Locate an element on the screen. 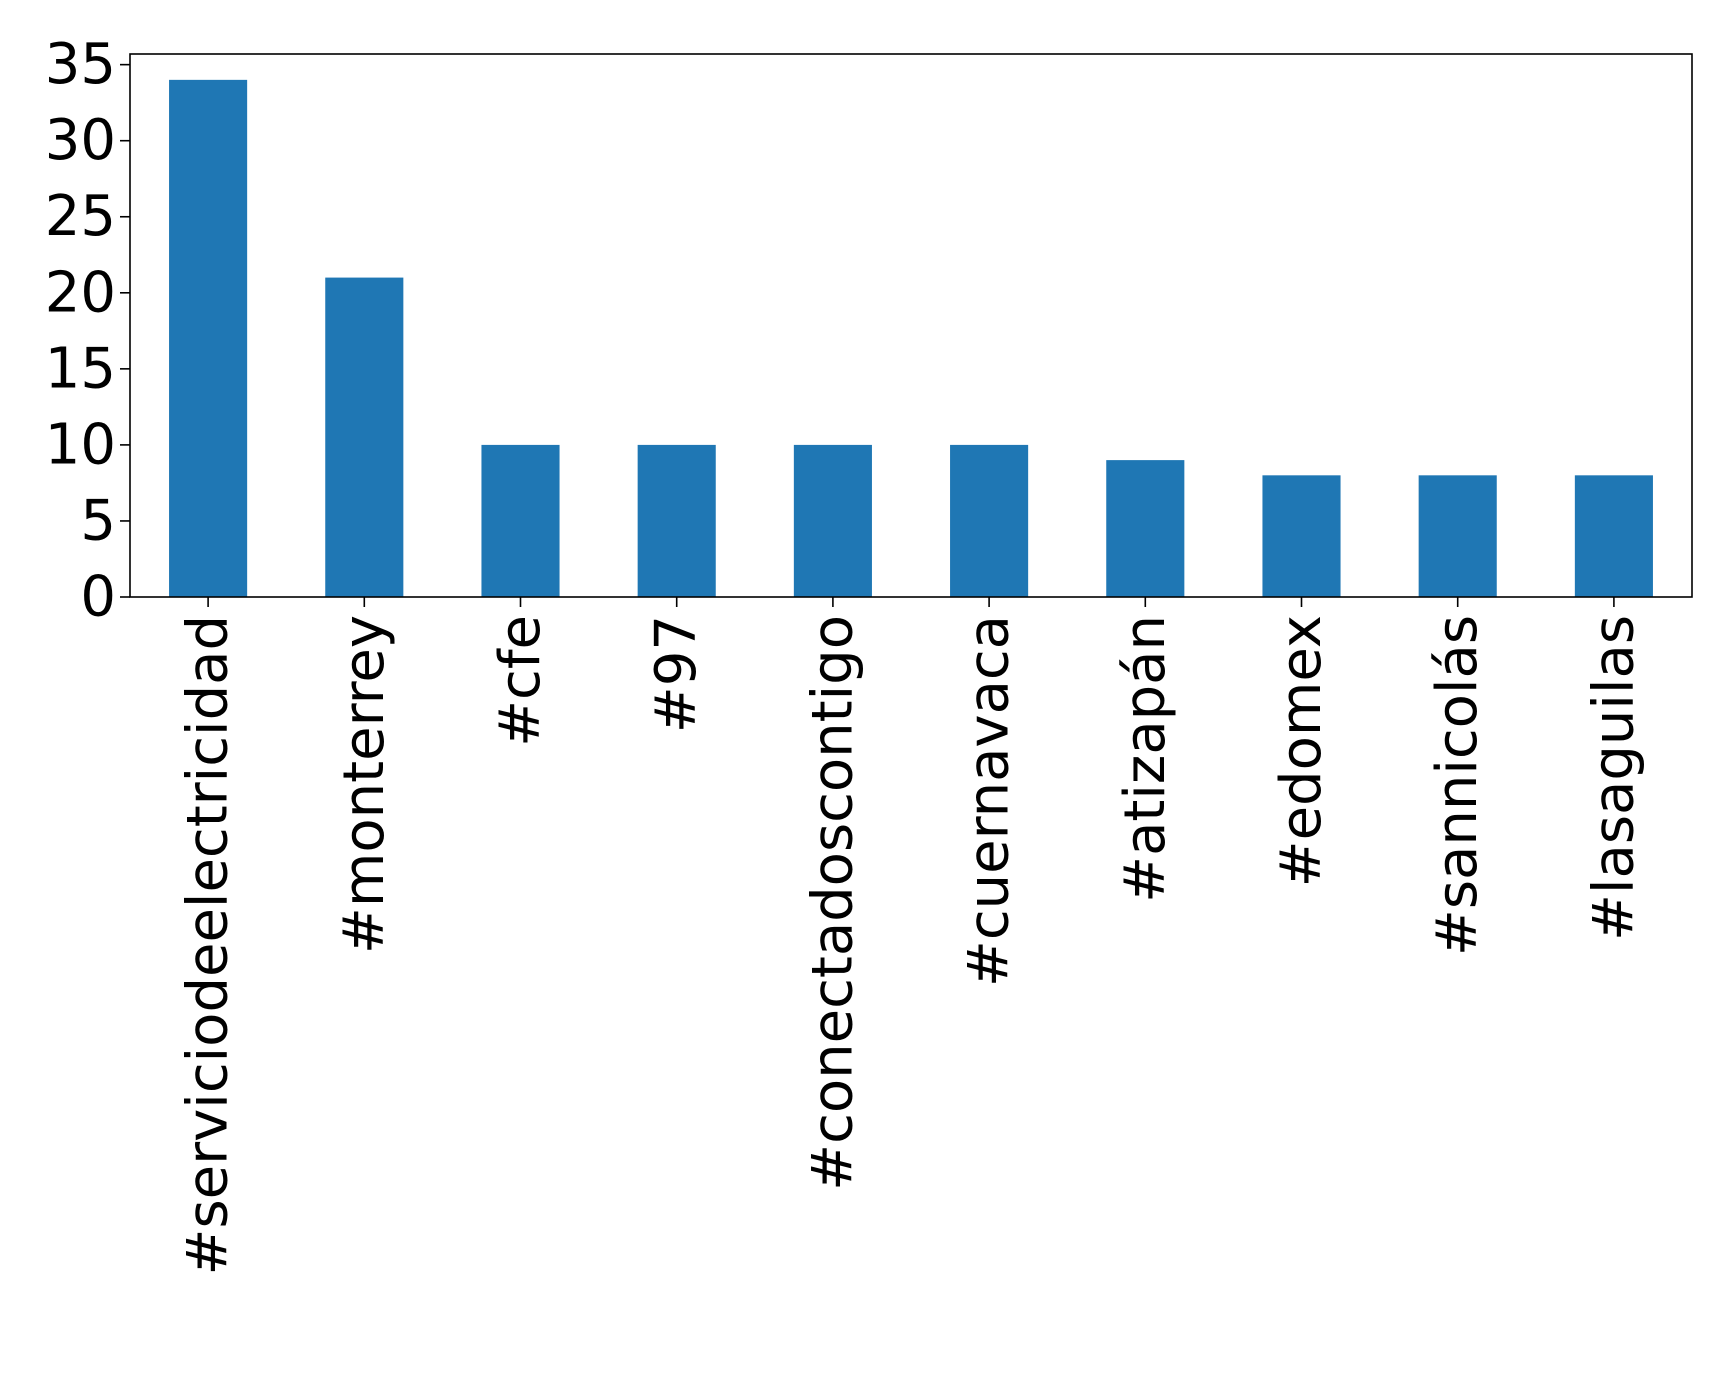 The height and width of the screenshot is (1379, 1719). x-tick-label: #lasaguilas is located at coordinates (1613, 778).